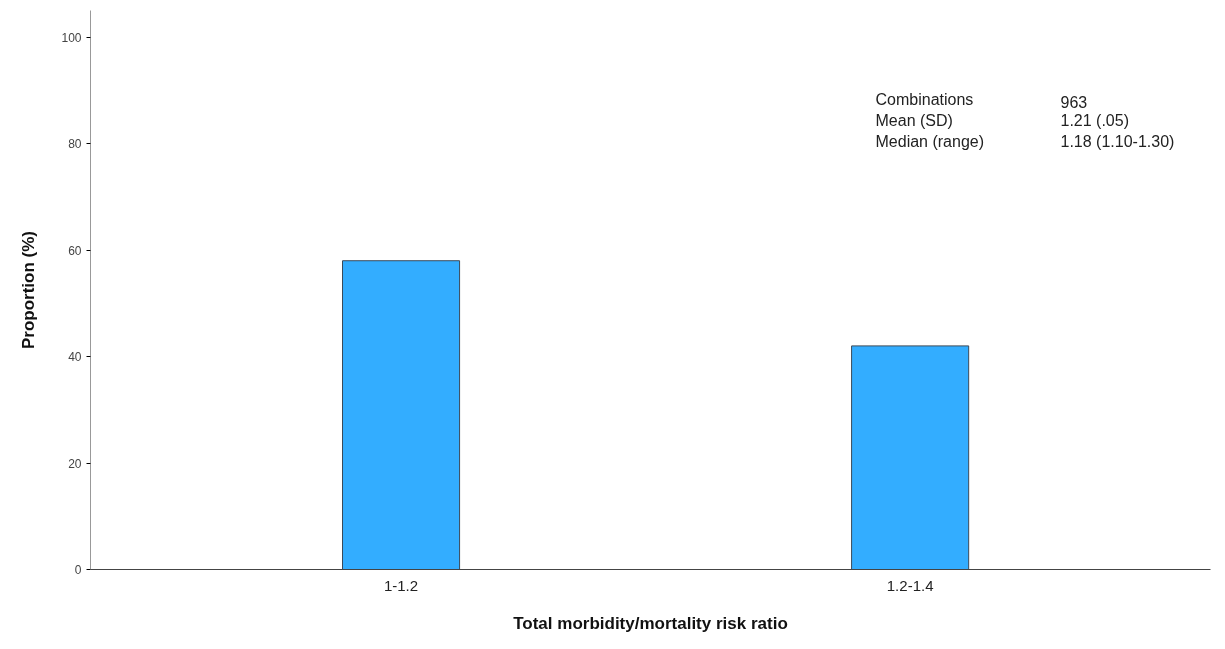 Image resolution: width=1225 pixels, height=649 pixels. What do you see at coordinates (71, 37) in the screenshot?
I see `y-tick-label: 100` at bounding box center [71, 37].